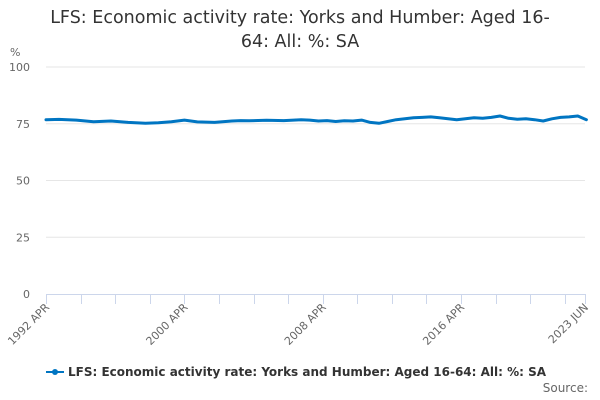  What do you see at coordinates (55, 372) in the screenshot?
I see `legend-series-marker-icon` at bounding box center [55, 372].